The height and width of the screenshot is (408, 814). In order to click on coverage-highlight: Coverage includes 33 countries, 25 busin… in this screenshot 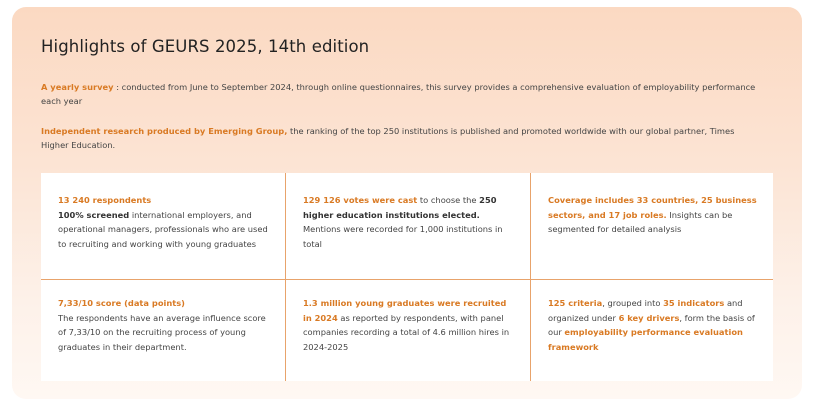, I will do `click(652, 207)`.